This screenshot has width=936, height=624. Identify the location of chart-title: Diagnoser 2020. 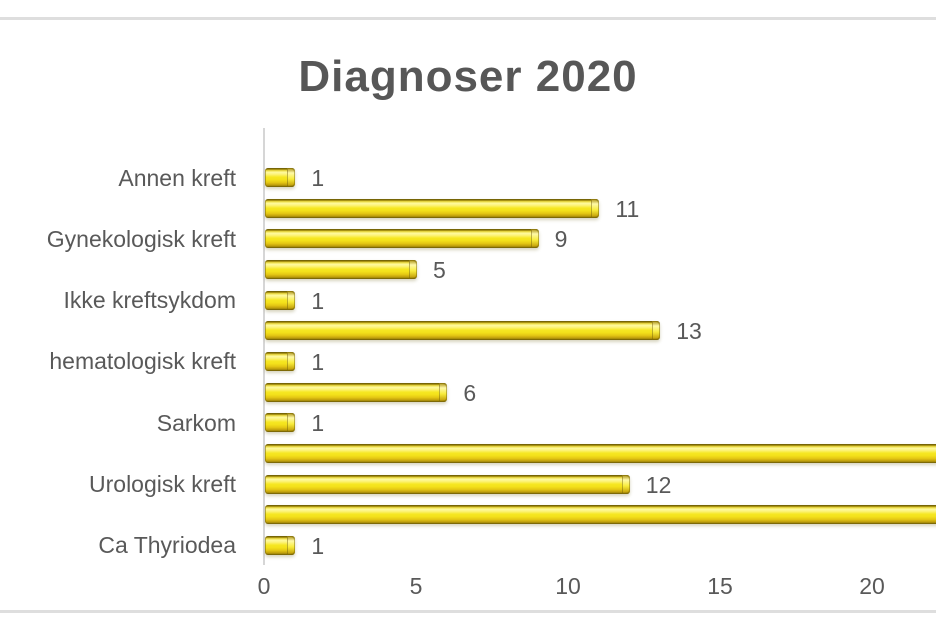
(468, 76).